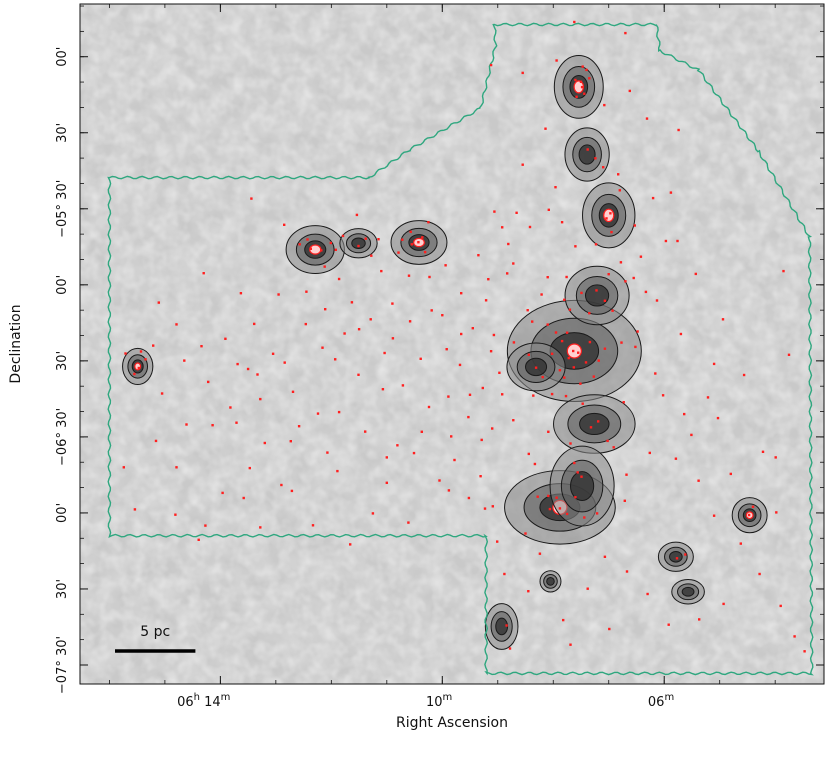 The width and height of the screenshot is (830, 763). I want to click on clump-peak, so click(579, 87).